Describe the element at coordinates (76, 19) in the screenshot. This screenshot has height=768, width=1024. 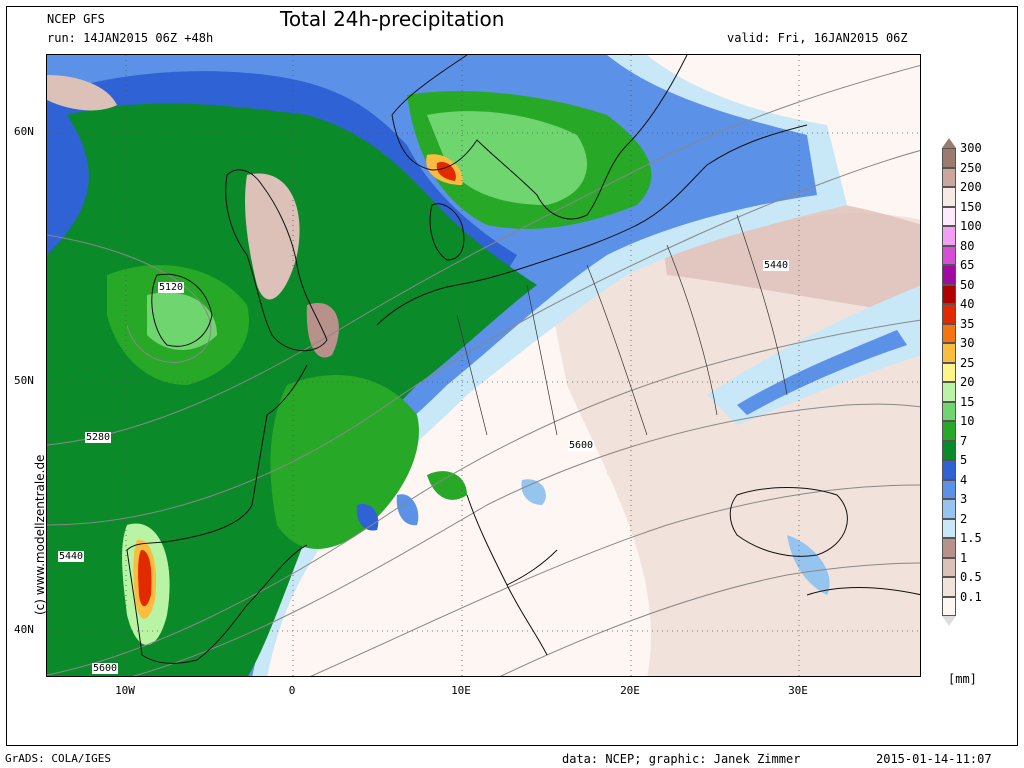
I see `model-name: NCEP GFS` at that location.